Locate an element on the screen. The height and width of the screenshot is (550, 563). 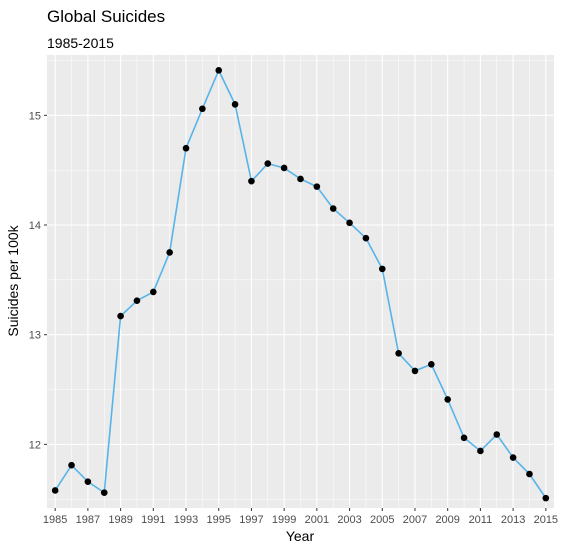
y-axis-title: Suicides per 100k is located at coordinates (13, 280).